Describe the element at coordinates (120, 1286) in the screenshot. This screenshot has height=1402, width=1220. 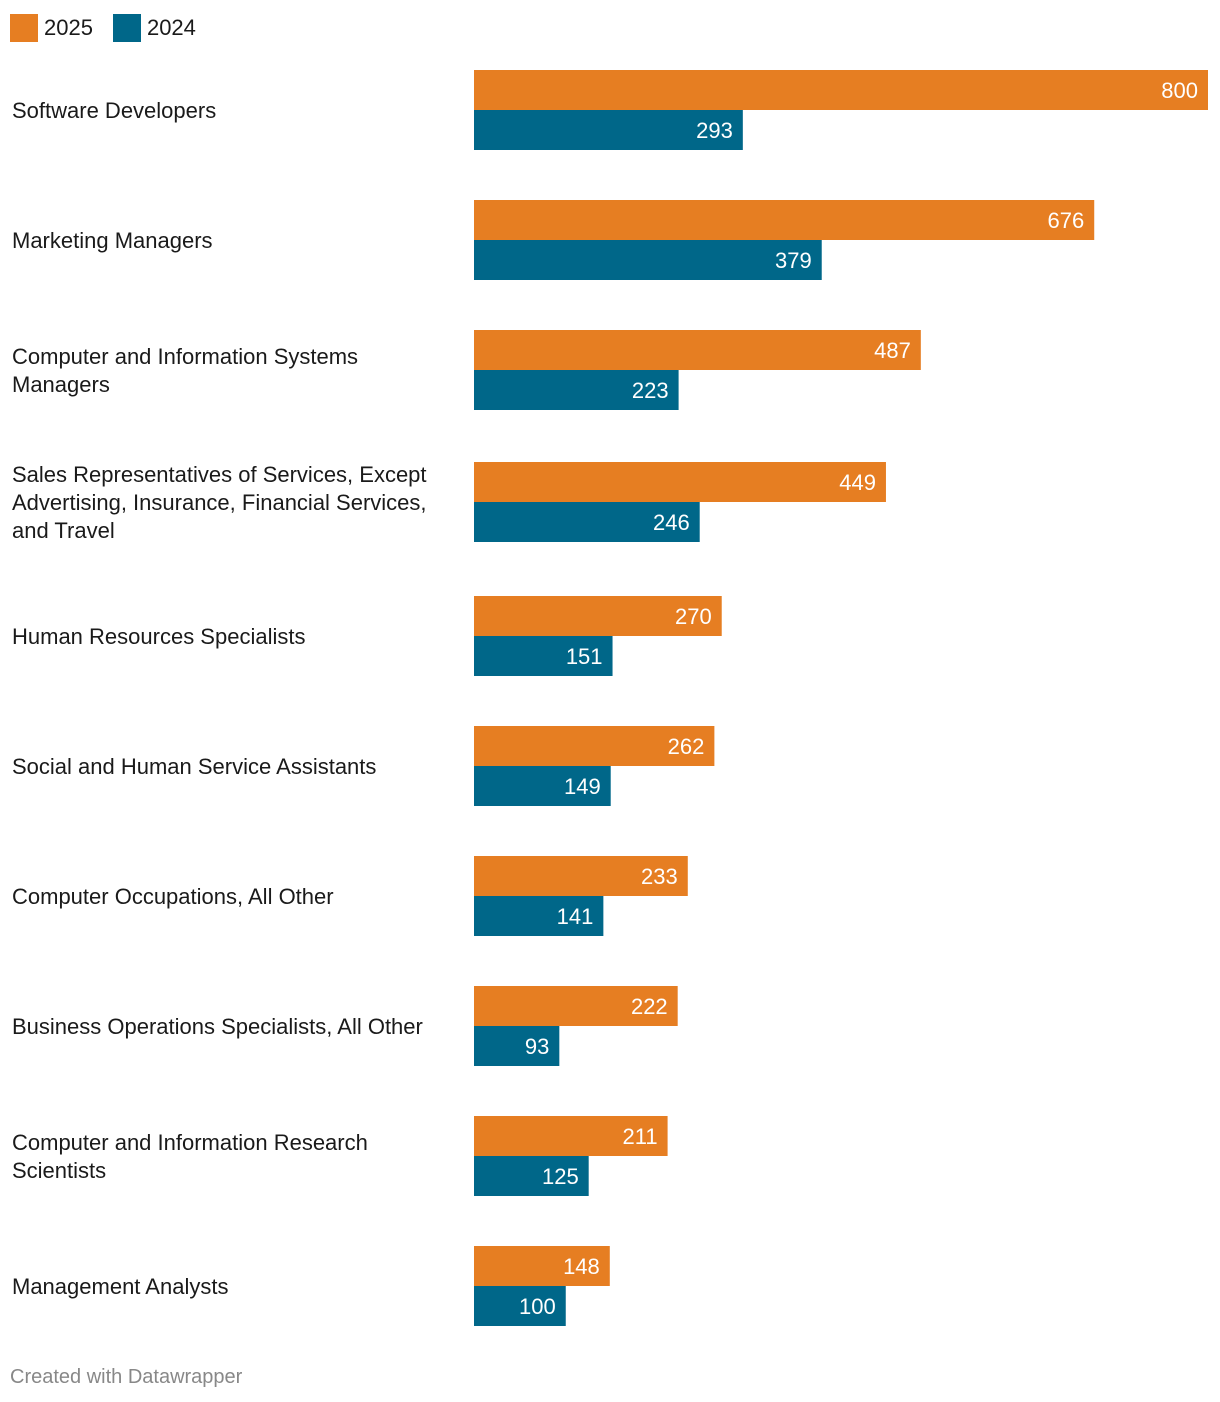
I see `category-label: Management Analysts` at that location.